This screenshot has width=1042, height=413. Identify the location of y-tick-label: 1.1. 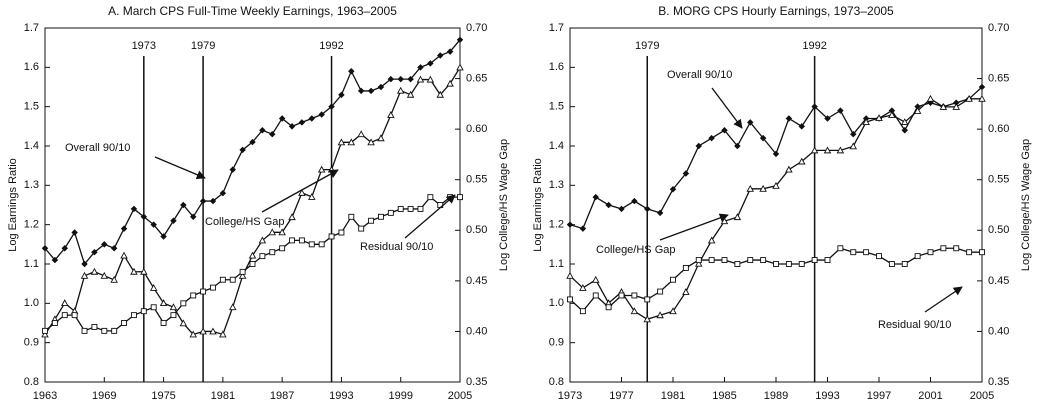
(556, 264).